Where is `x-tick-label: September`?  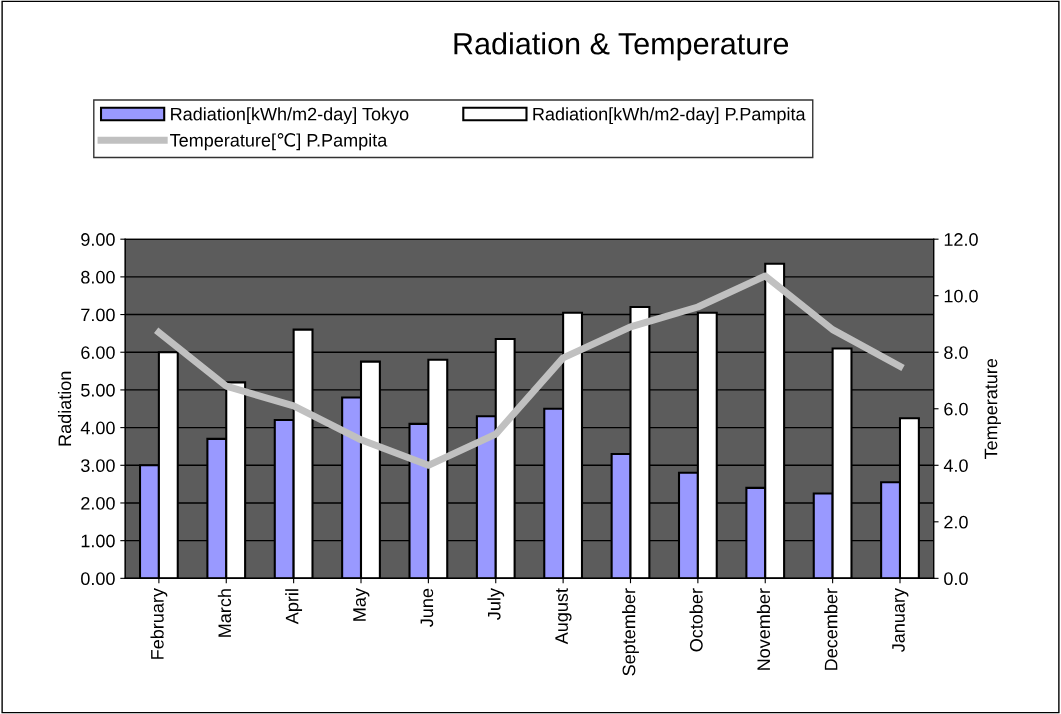
x-tick-label: September is located at coordinates (630, 632).